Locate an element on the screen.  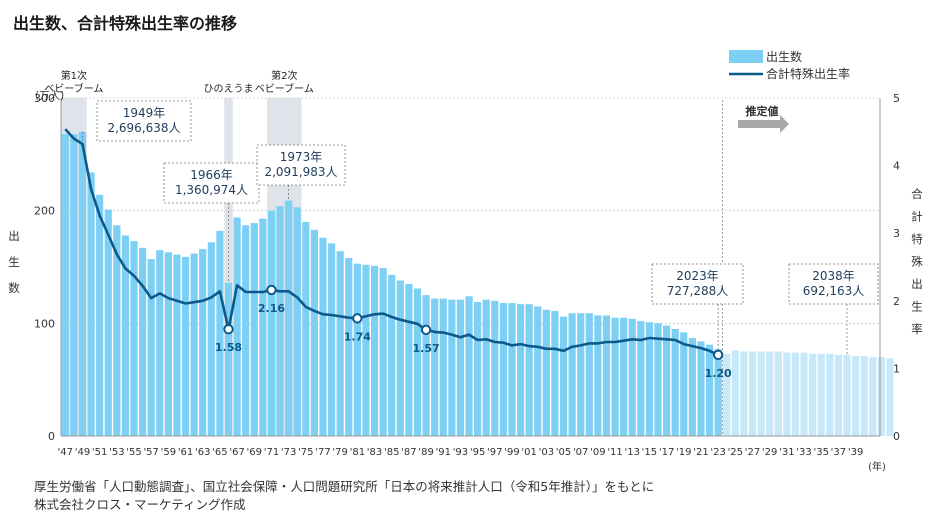
x-tick-label: '11 is located at coordinates (614, 452).